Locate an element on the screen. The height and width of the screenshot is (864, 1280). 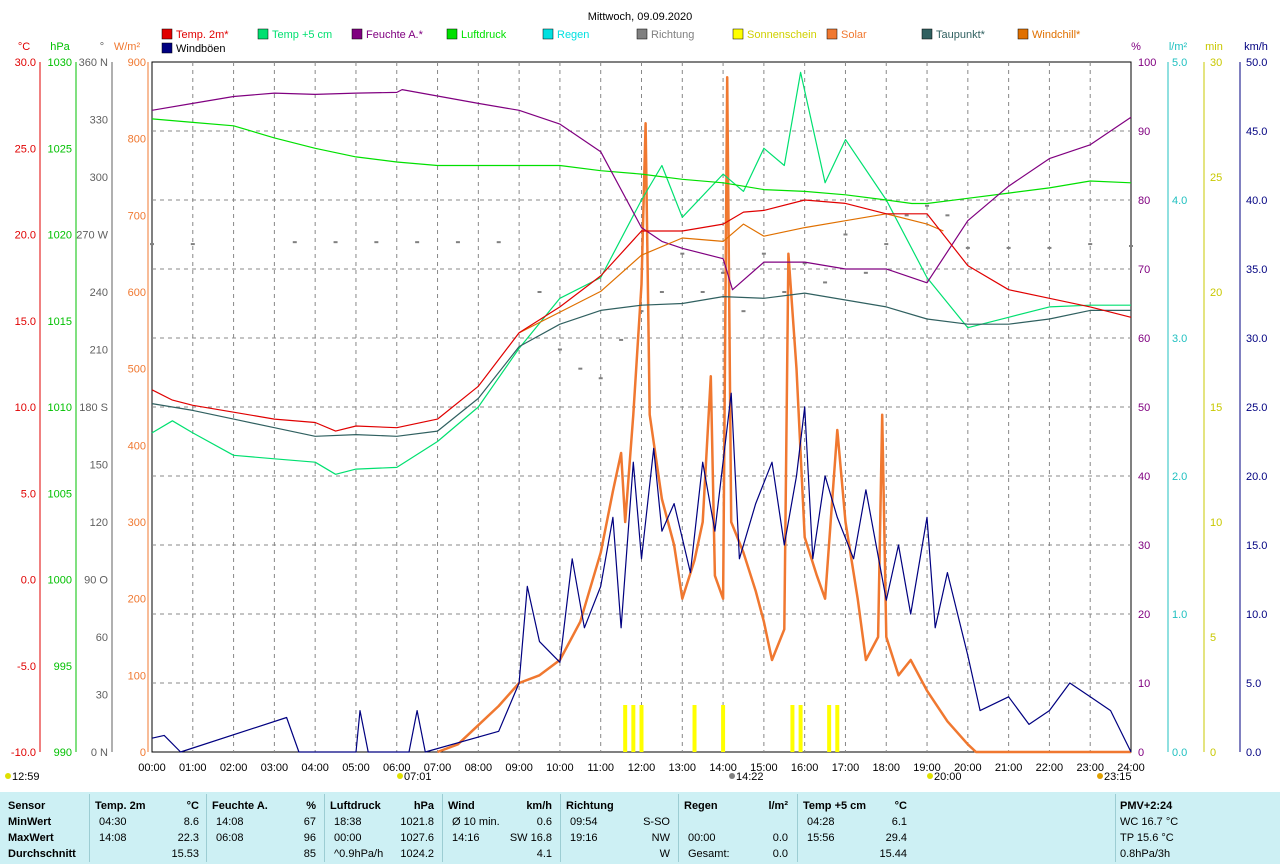
direction-unit-label: ° is located at coordinates (102, 47).